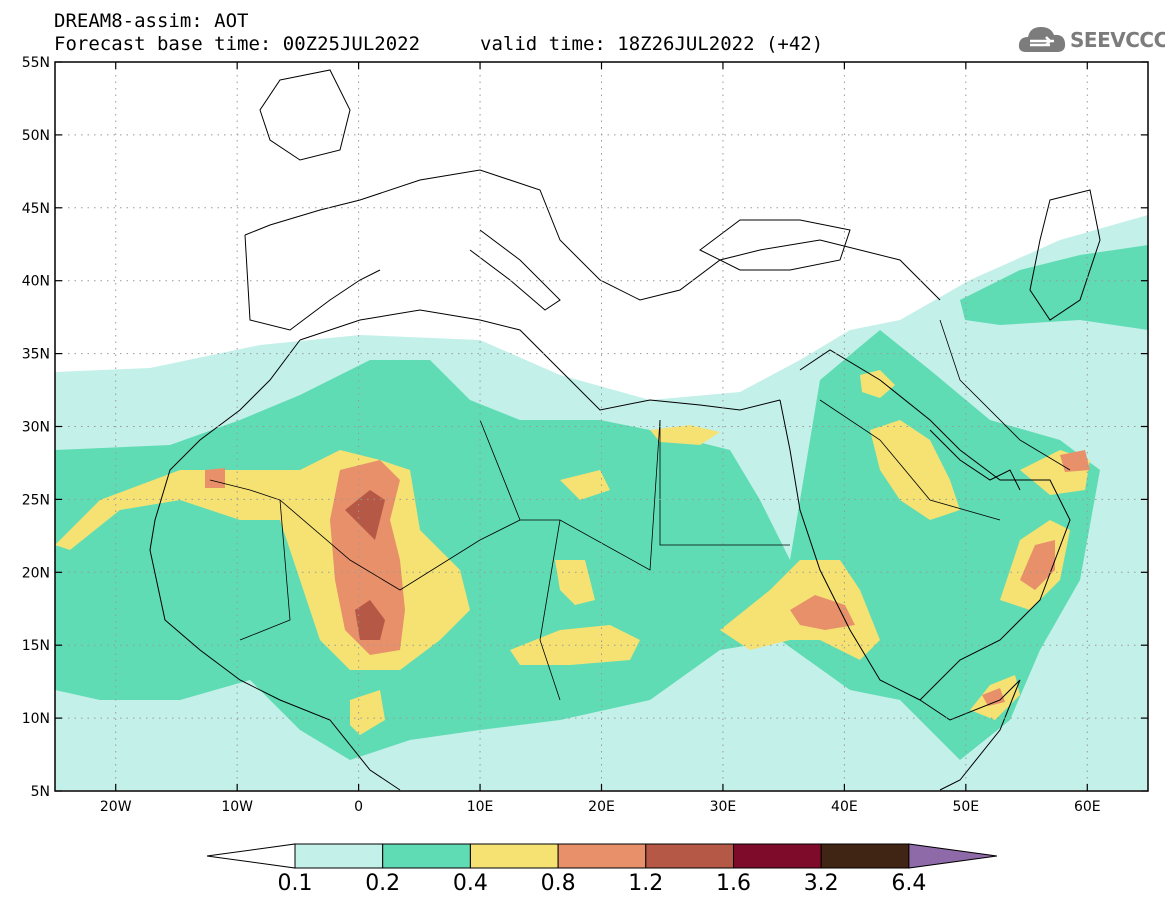  I want to click on colorbar-label: 3.2, so click(821, 883).